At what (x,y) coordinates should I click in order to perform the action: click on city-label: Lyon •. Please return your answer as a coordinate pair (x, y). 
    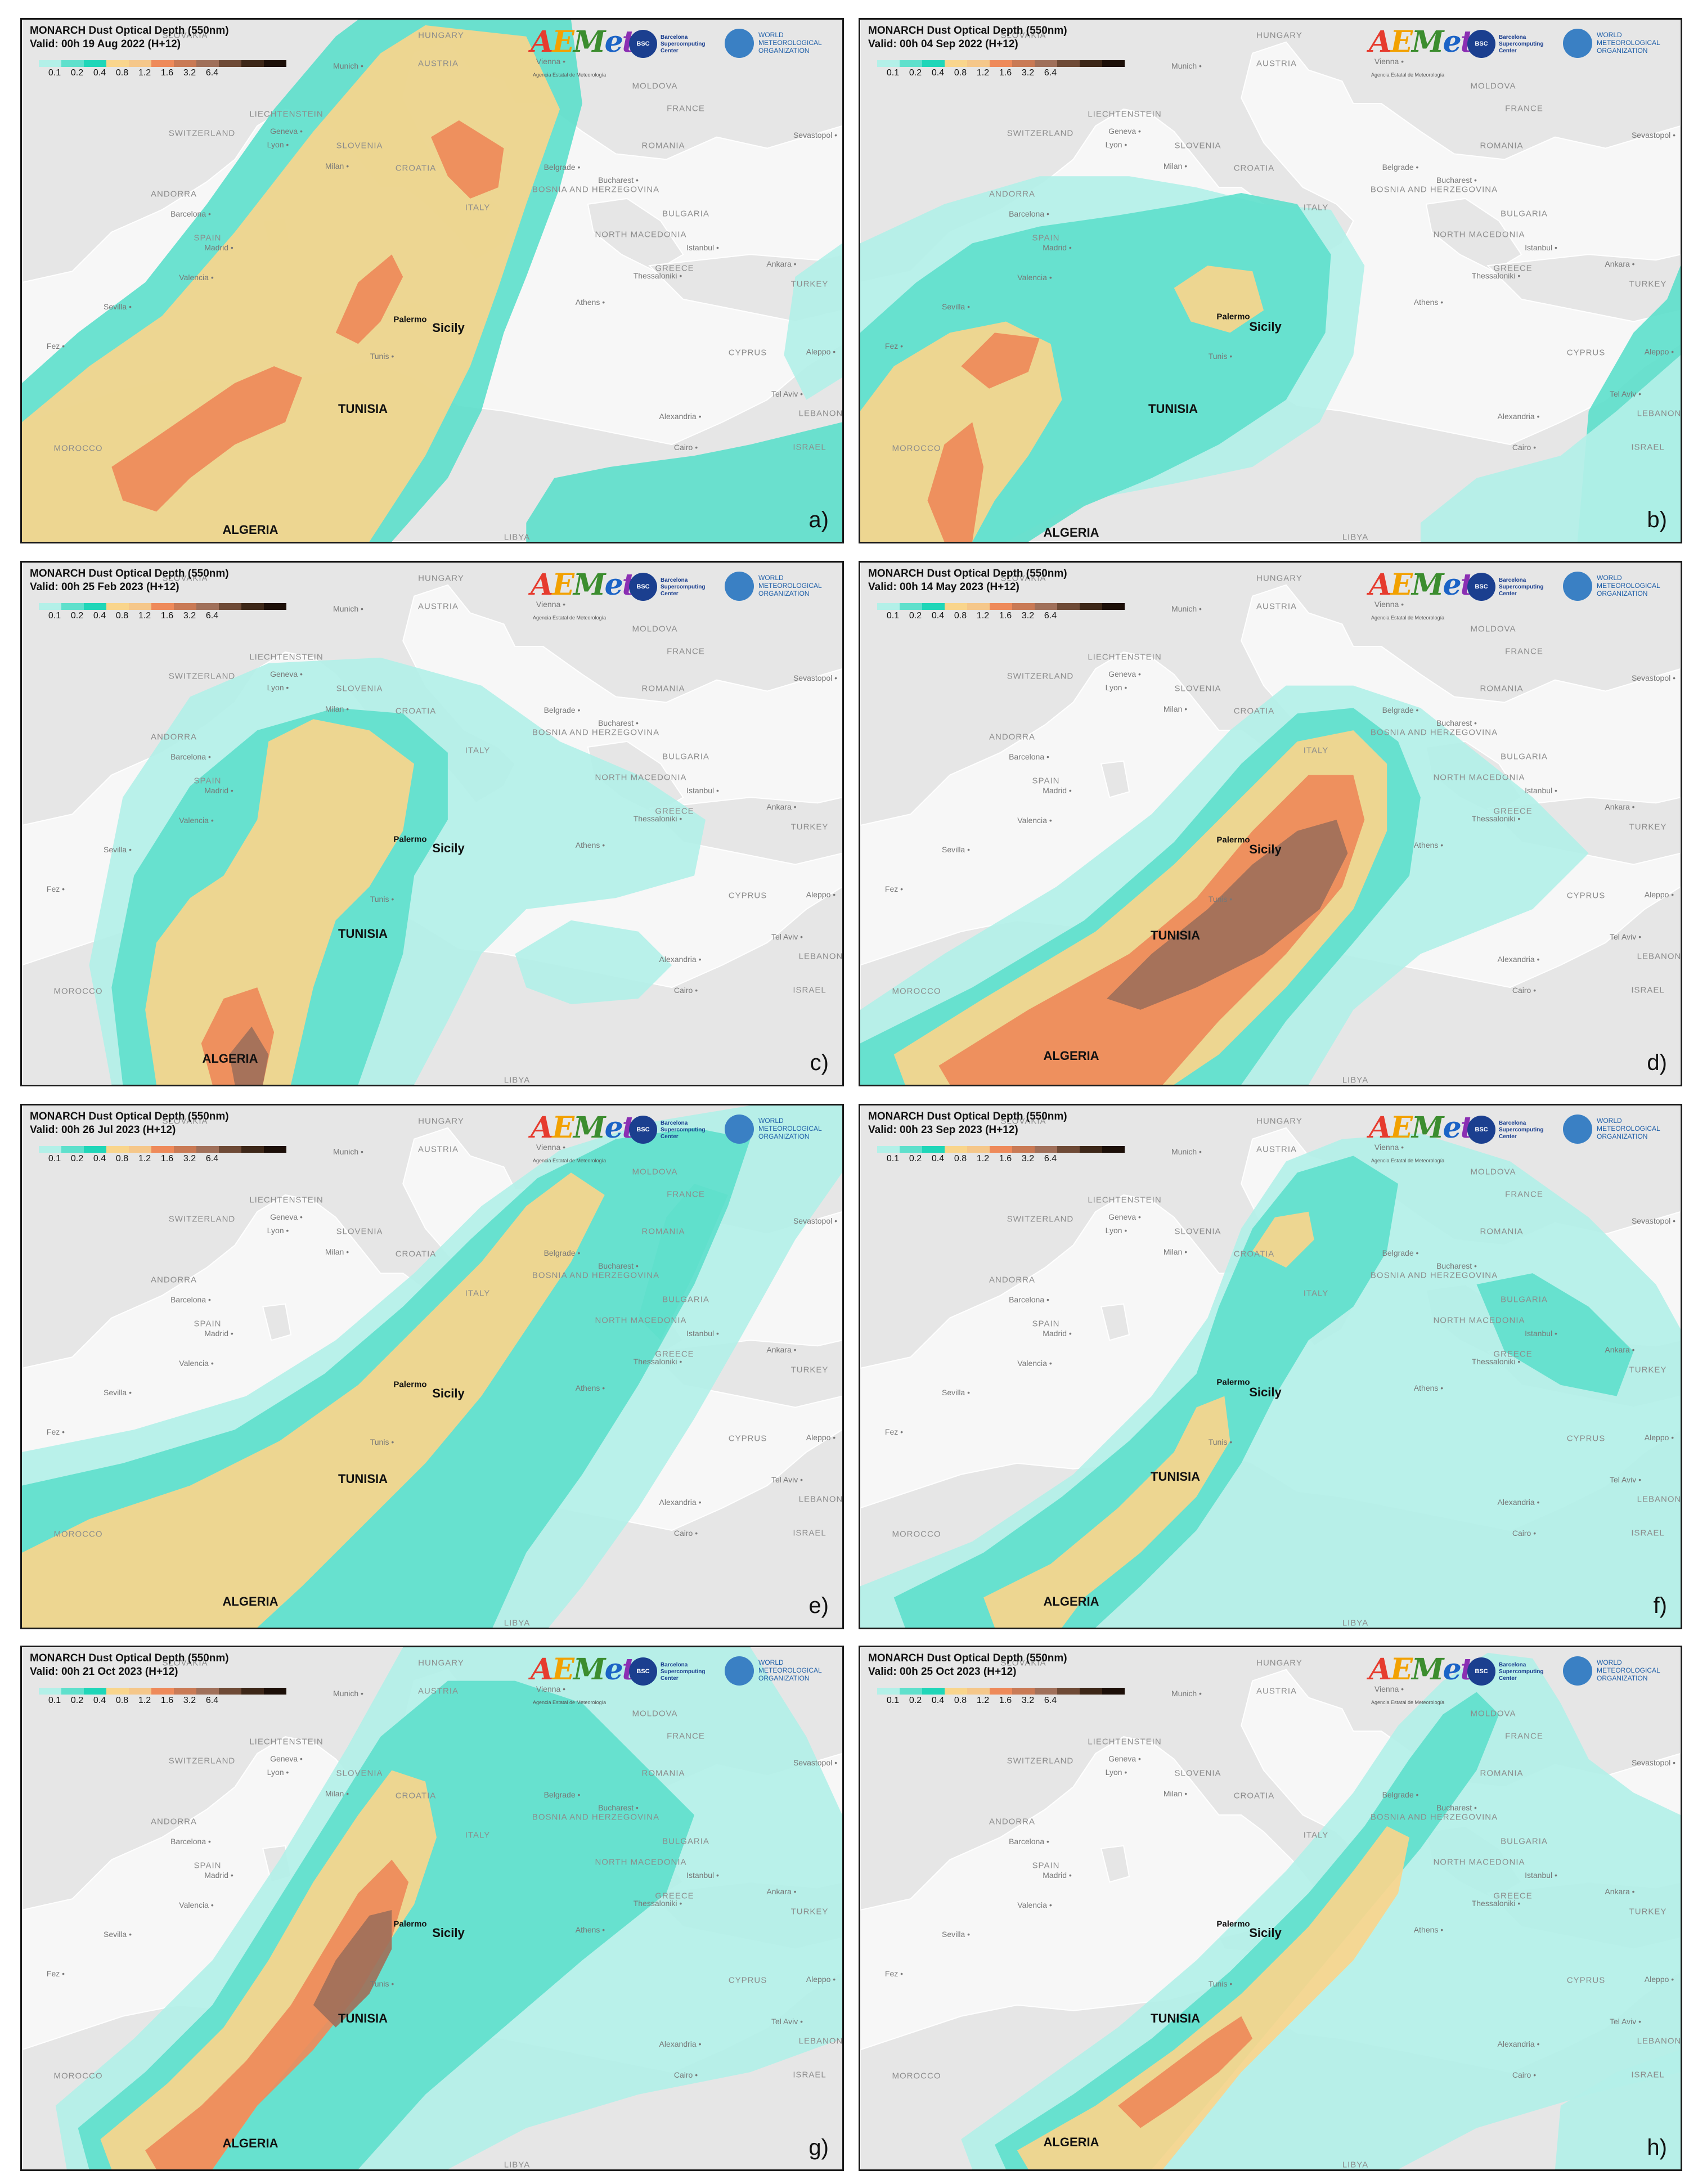
    Looking at the image, I should click on (278, 144).